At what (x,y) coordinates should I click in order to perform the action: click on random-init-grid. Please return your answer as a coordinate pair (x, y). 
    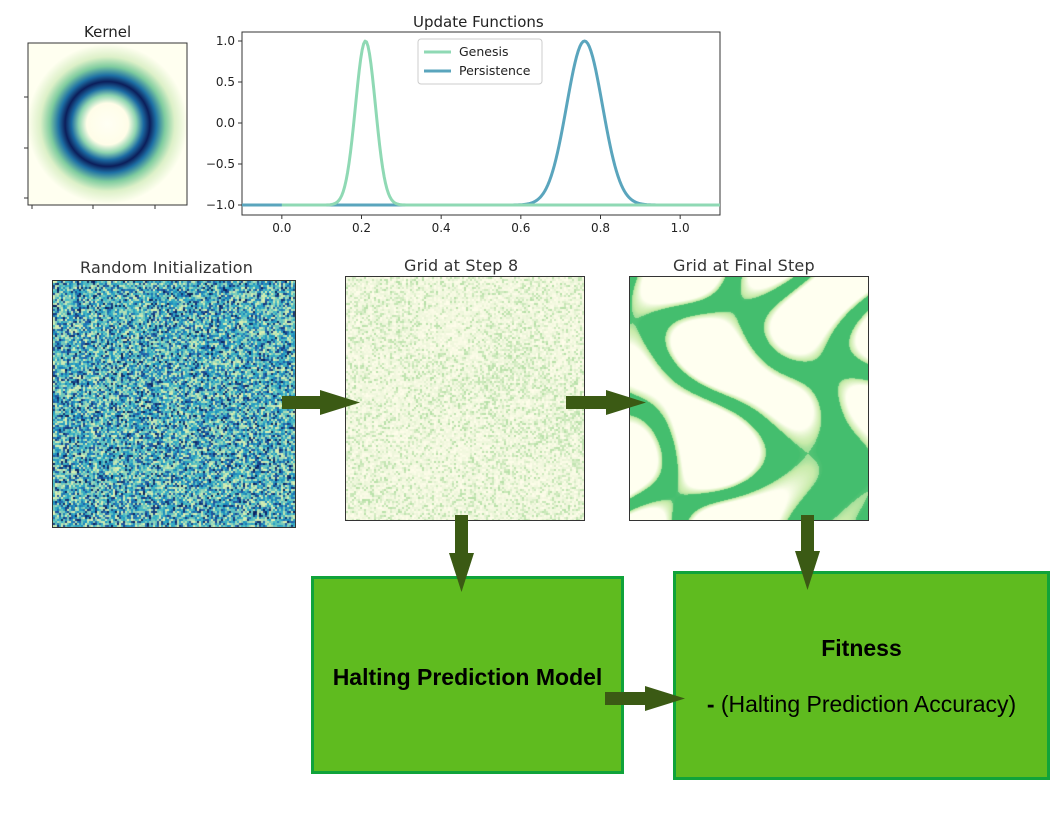
    Looking at the image, I should click on (174, 404).